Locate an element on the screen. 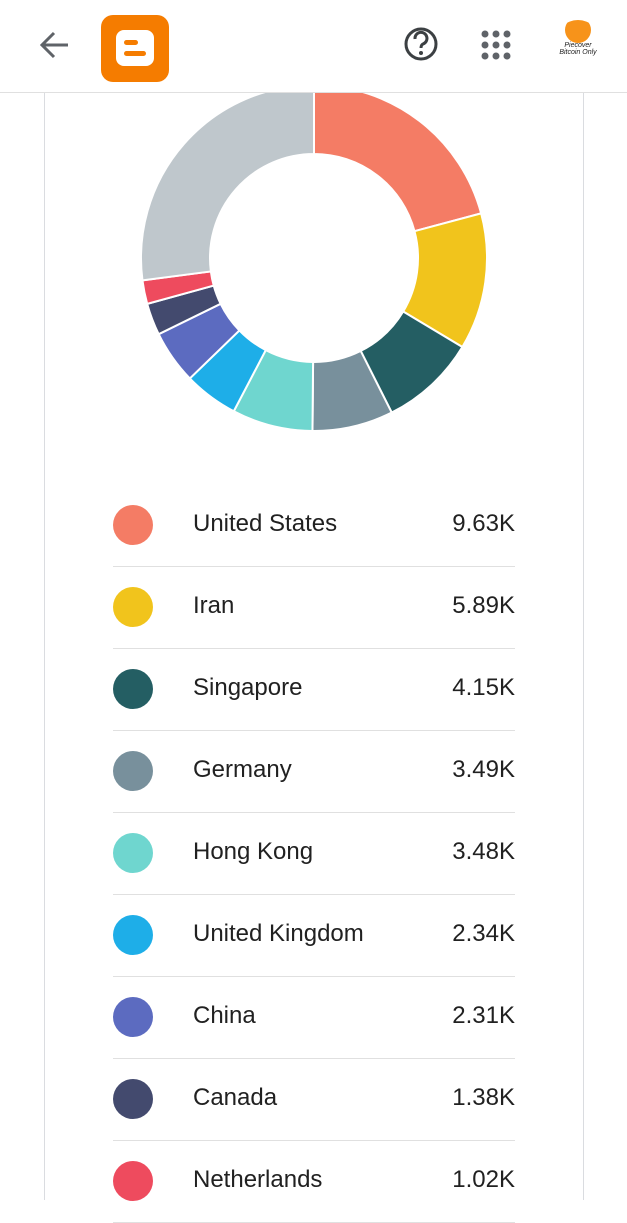 The width and height of the screenshot is (627, 1223). country-name: Singapore is located at coordinates (248, 687).